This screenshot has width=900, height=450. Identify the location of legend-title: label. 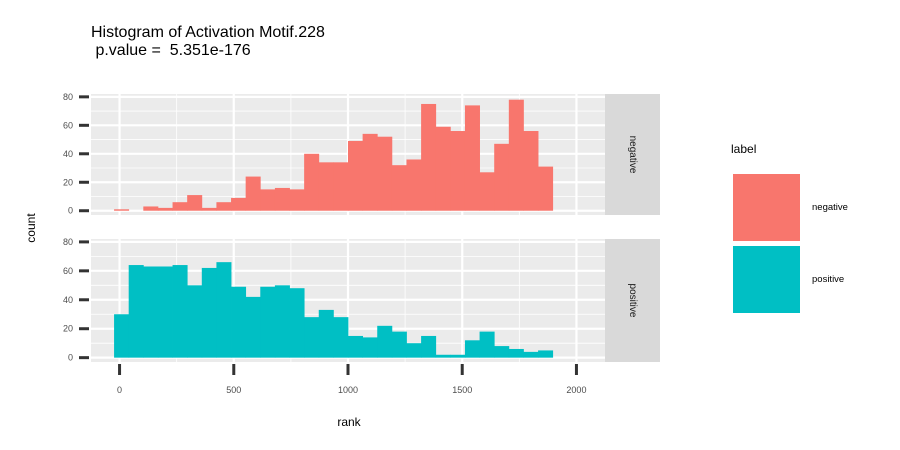
(743, 149).